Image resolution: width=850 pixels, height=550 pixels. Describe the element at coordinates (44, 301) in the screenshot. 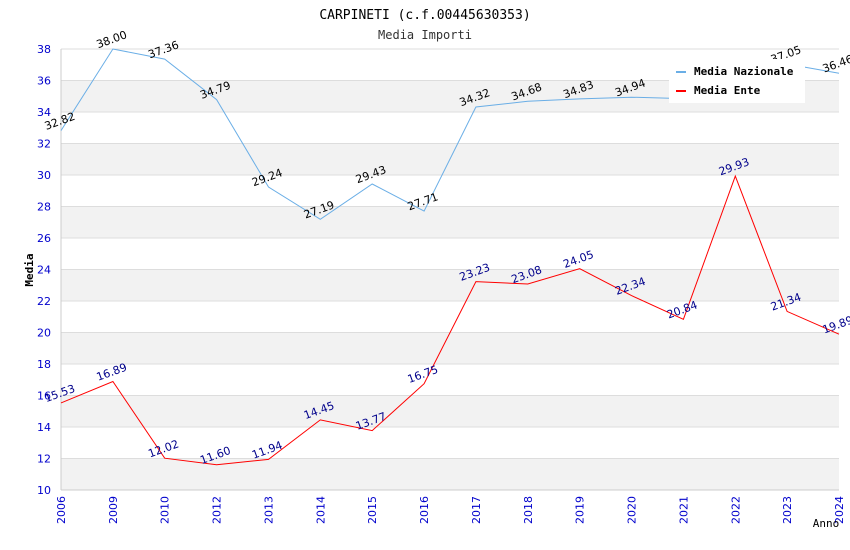

I see `y-tick-label: 22` at that location.